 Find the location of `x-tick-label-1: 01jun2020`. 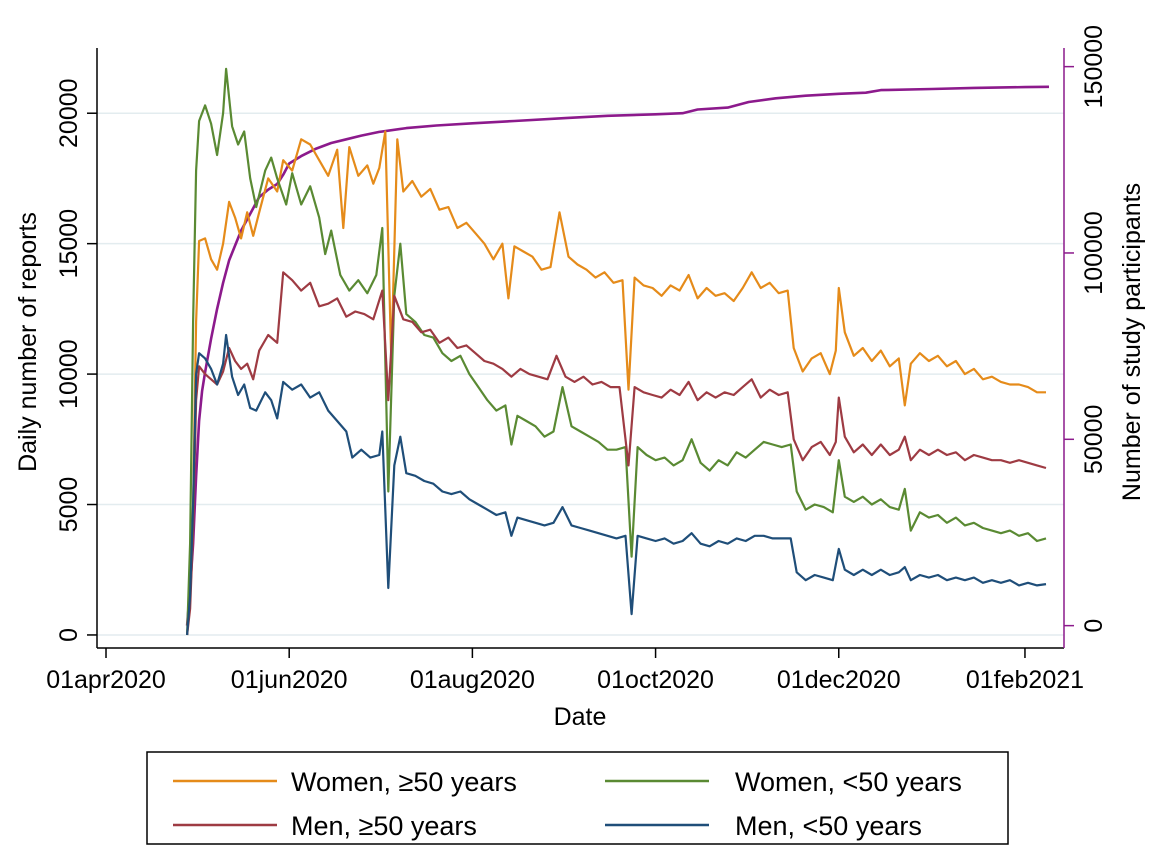

x-tick-label-1: 01jun2020 is located at coordinates (289, 680).